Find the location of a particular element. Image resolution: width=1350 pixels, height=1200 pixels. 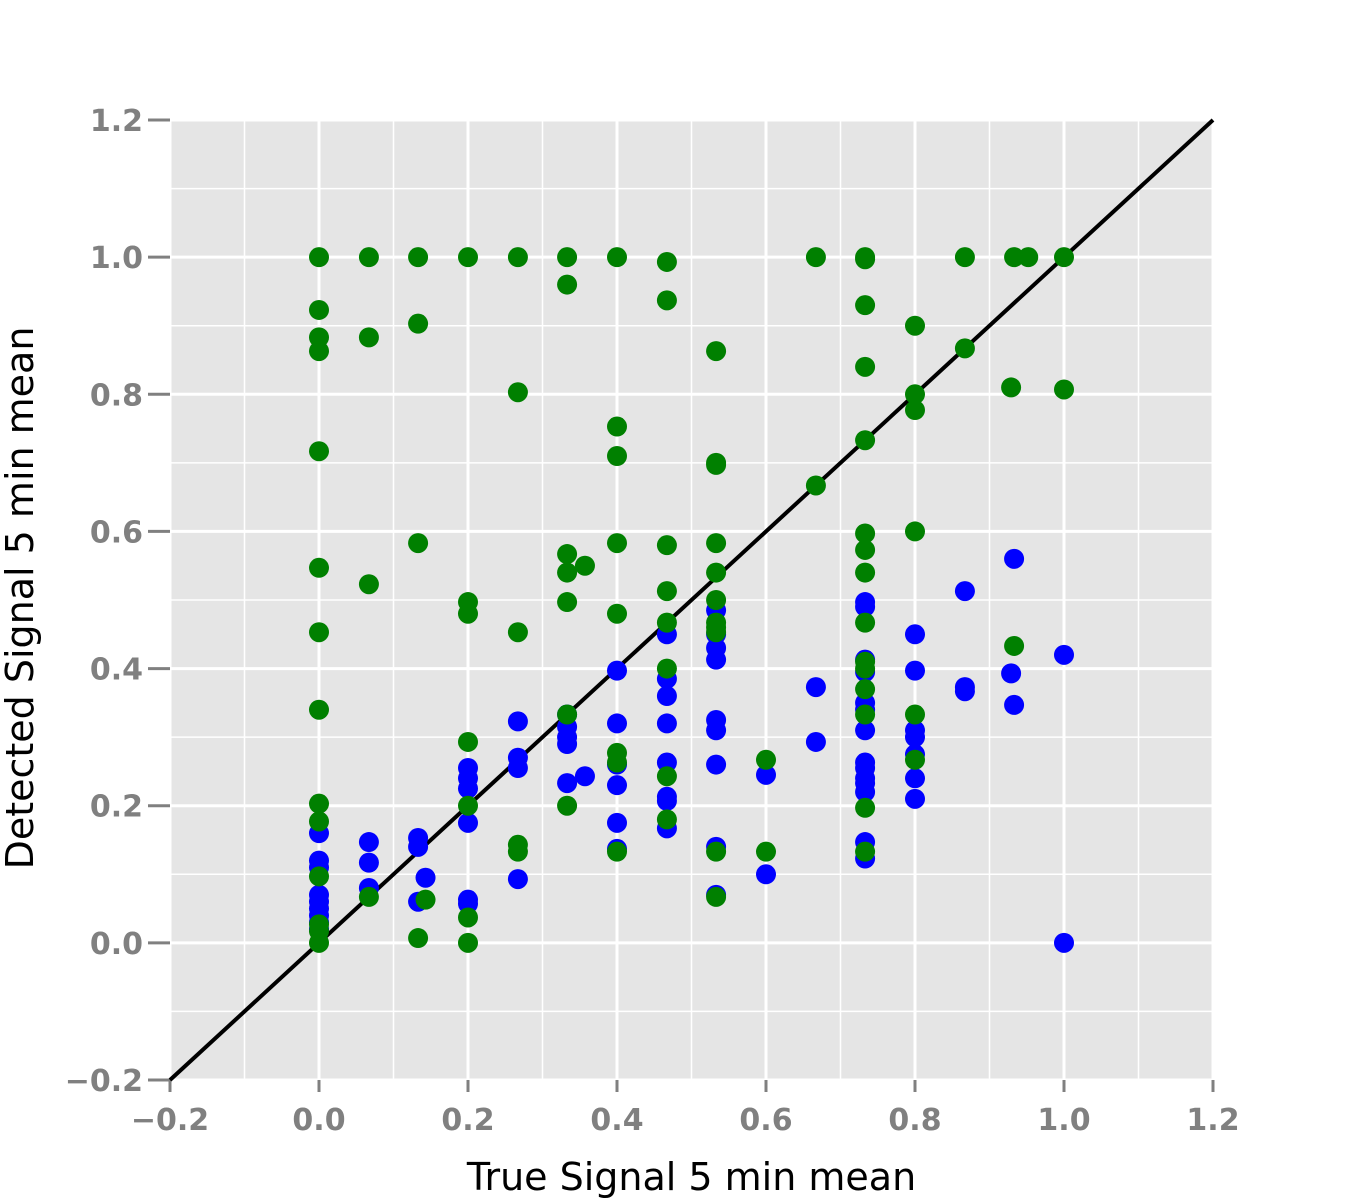

y-tick-label: 0.6 is located at coordinates (116, 532).